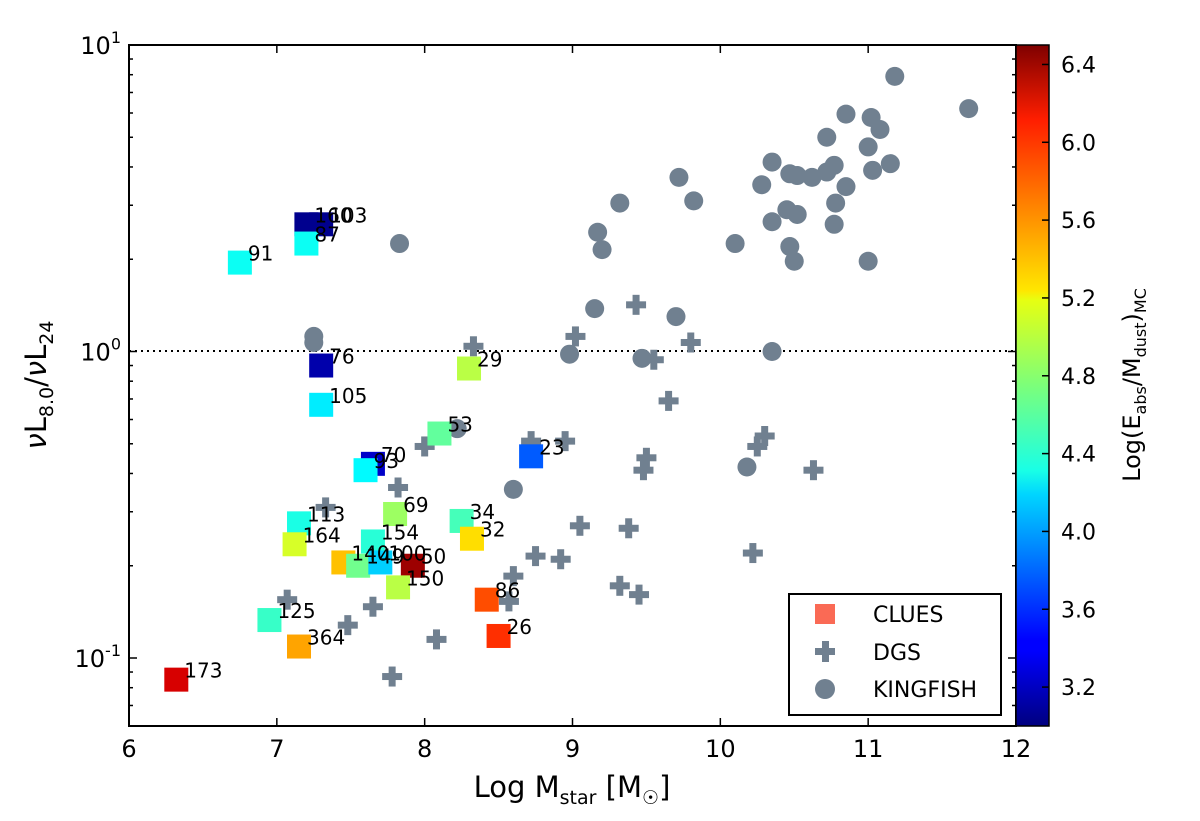 Image resolution: width=1200 pixels, height=821 pixels. What do you see at coordinates (393, 455) in the screenshot?
I see `clues-point-label: 70` at bounding box center [393, 455].